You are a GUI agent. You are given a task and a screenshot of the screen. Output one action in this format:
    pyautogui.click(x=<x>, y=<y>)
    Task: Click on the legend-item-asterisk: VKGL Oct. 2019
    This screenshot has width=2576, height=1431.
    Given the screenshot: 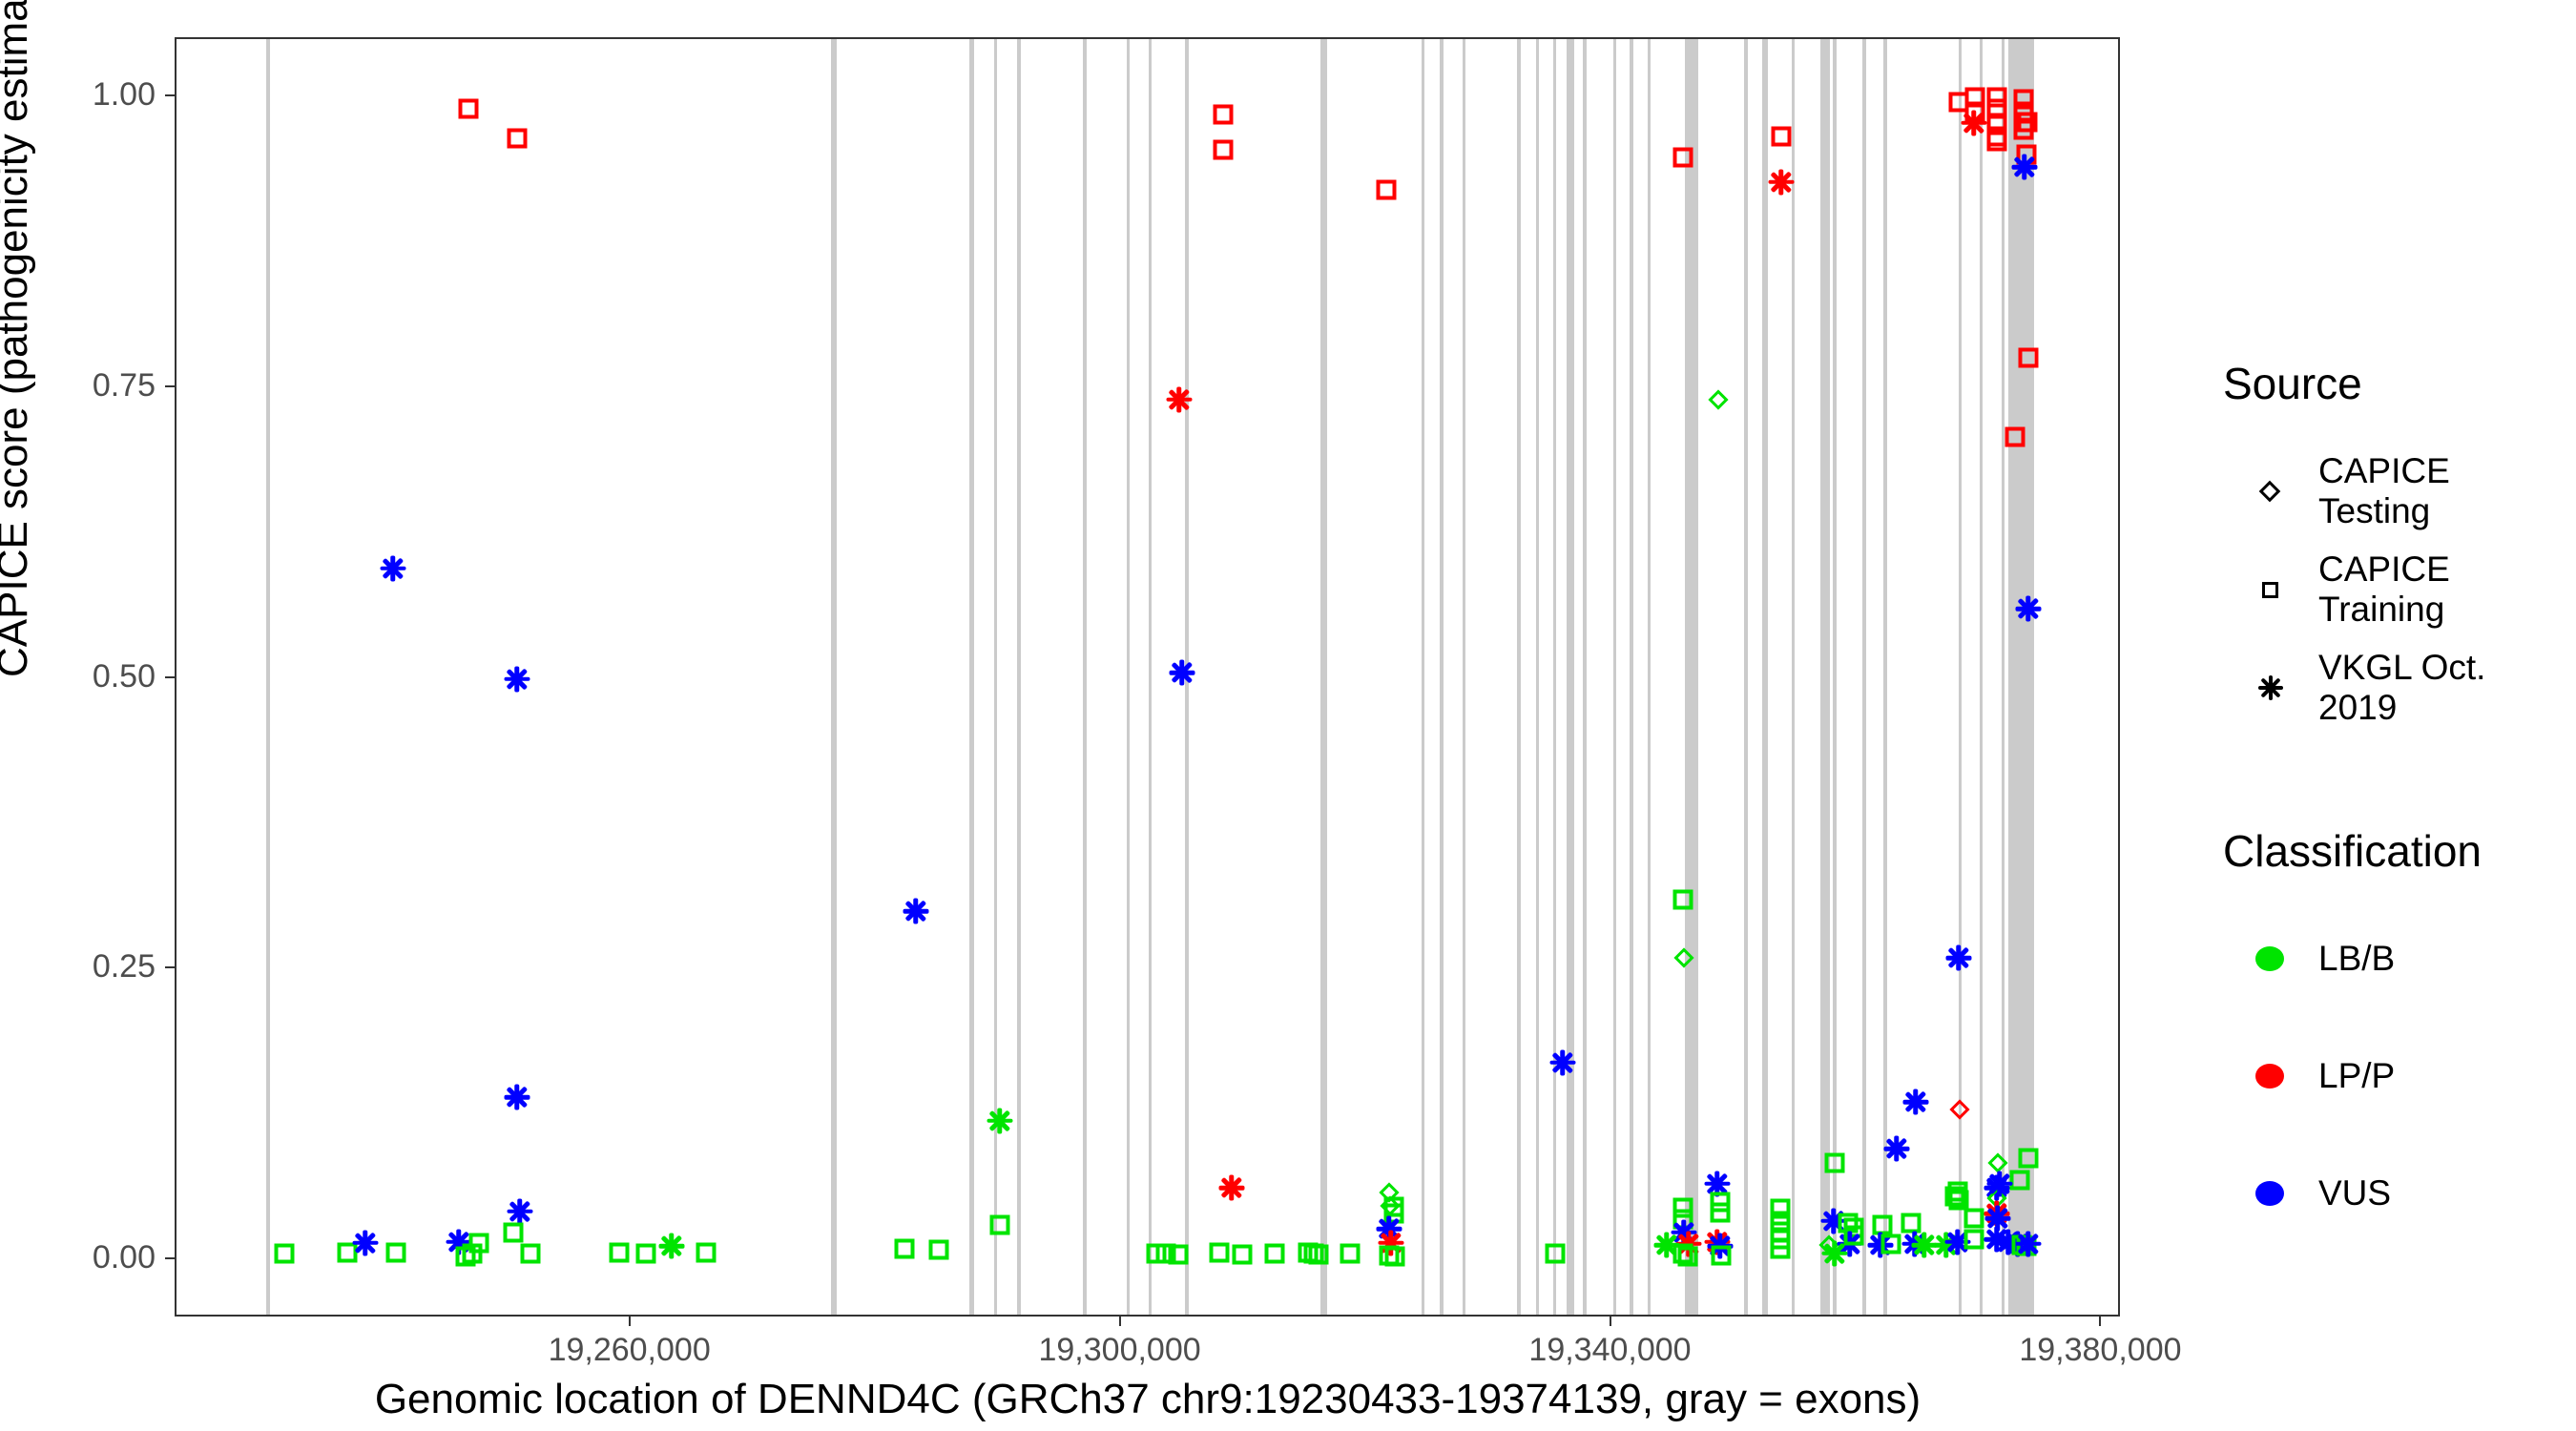 What is the action you would take?
    pyautogui.click(x=2409, y=687)
    